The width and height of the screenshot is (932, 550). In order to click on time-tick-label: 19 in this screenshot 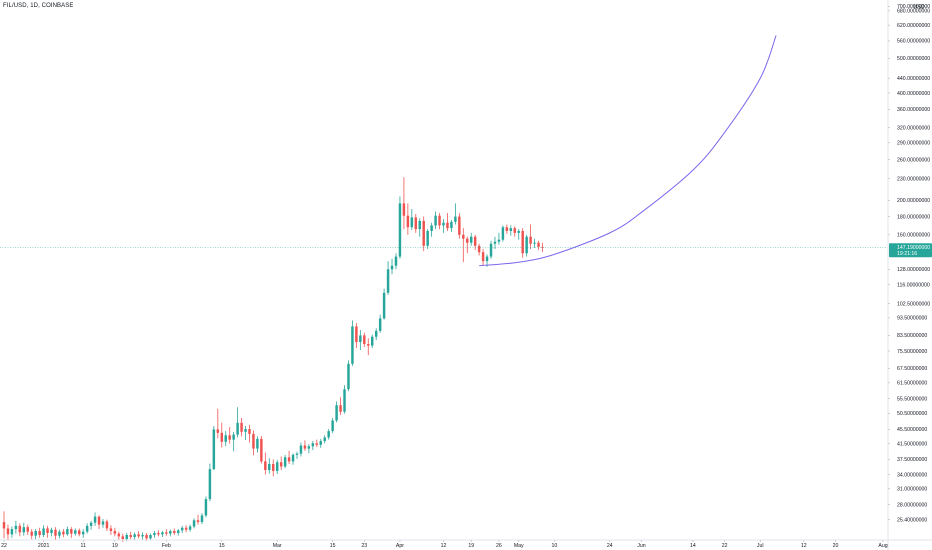, I will do `click(115, 546)`.